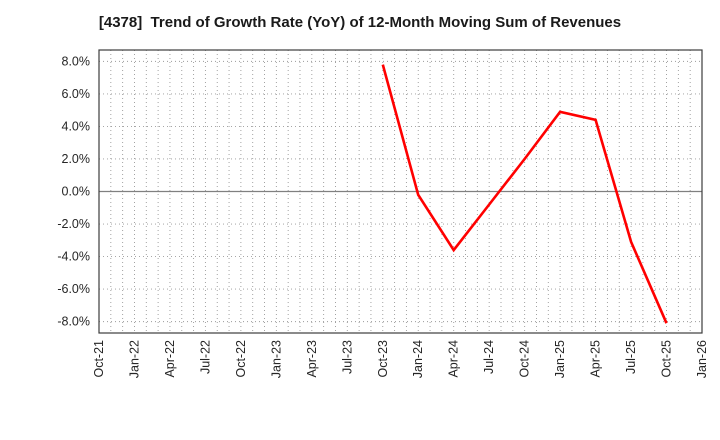 This screenshot has width=720, height=440. Describe the element at coordinates (76, 61) in the screenshot. I see `y-tick-label: 8.0%` at that location.